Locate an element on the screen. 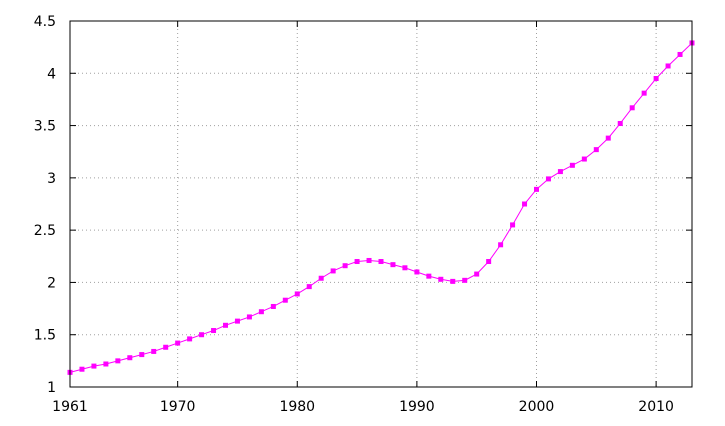 Image resolution: width=725 pixels, height=426 pixels. x-tick-label: 2000 is located at coordinates (537, 407).